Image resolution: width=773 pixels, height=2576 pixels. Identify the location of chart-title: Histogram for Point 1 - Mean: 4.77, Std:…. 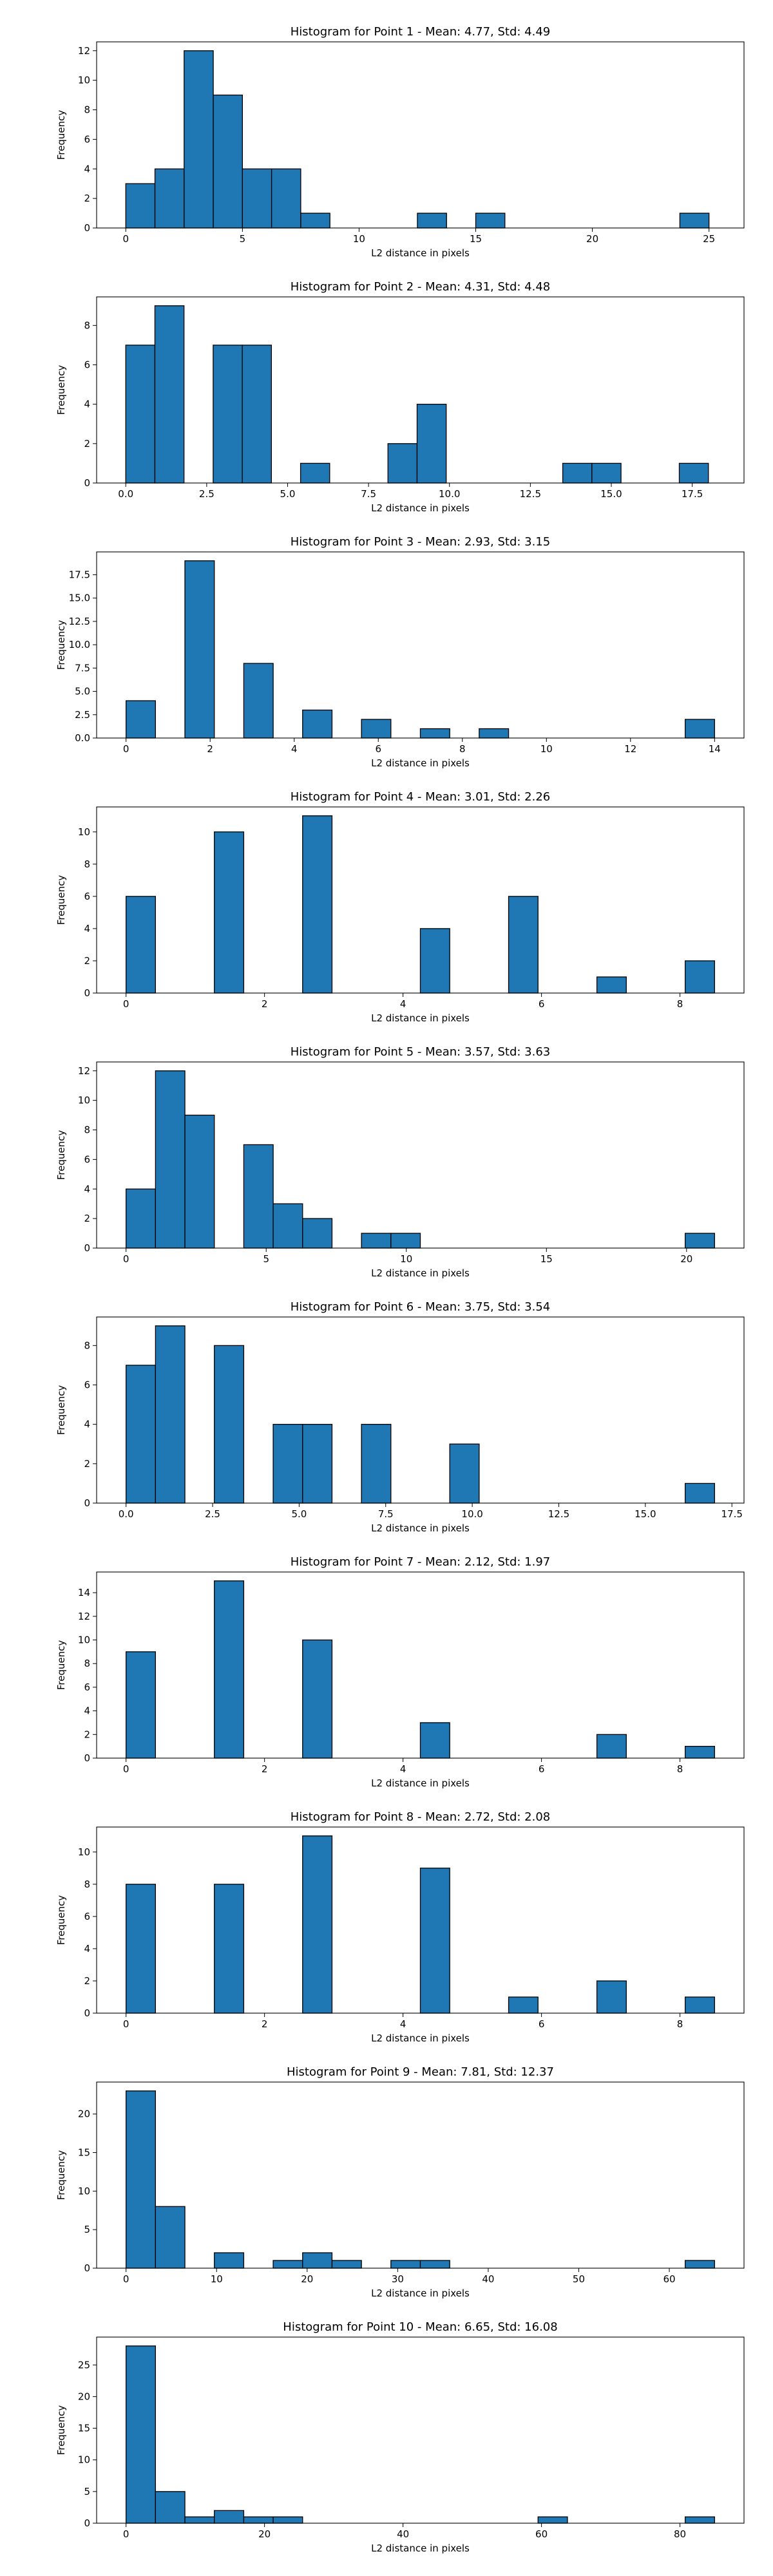
(421, 32).